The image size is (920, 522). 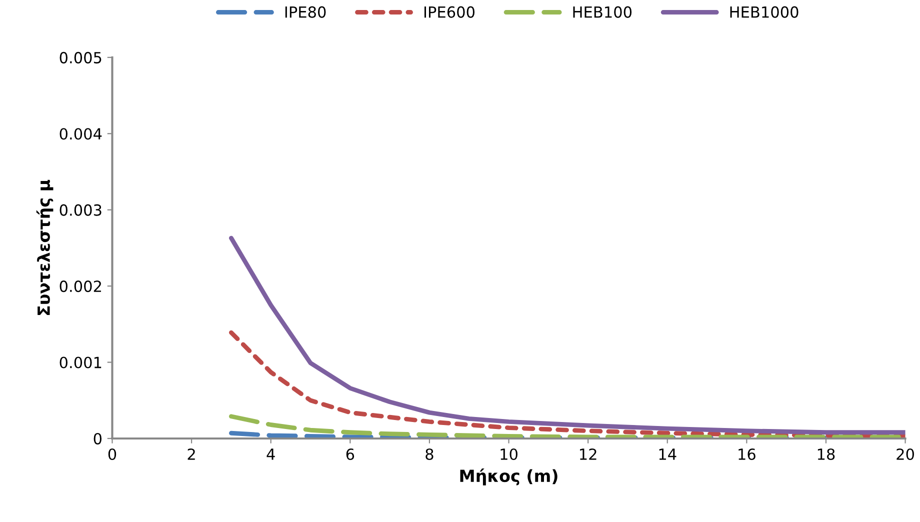 What do you see at coordinates (826, 454) in the screenshot?
I see `x-tick-label: 18` at bounding box center [826, 454].